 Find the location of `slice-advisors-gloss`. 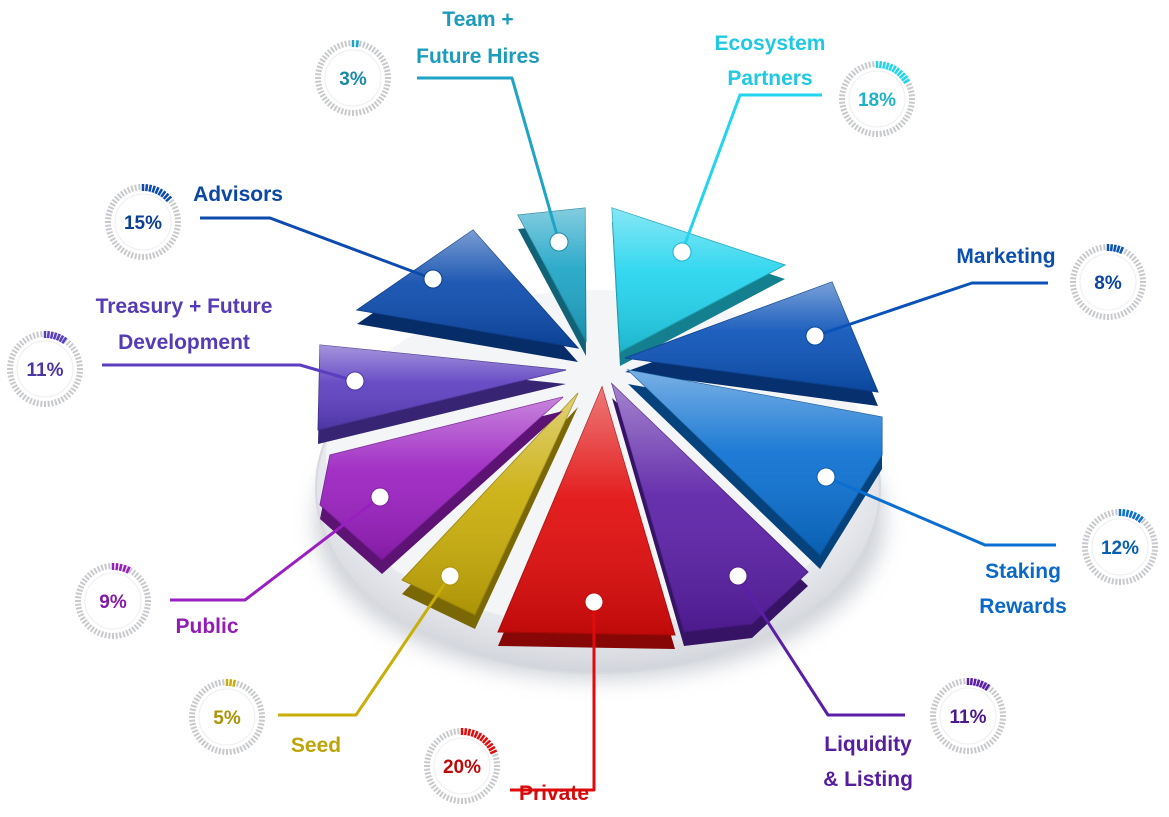

slice-advisors-gloss is located at coordinates (467, 289).